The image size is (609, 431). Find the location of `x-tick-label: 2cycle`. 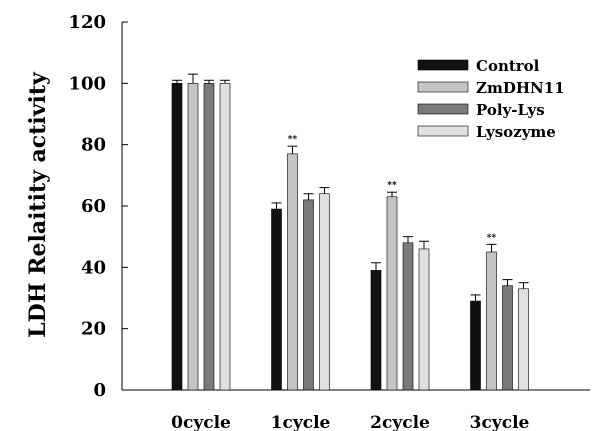

x-tick-label: 2cycle is located at coordinates (400, 422).